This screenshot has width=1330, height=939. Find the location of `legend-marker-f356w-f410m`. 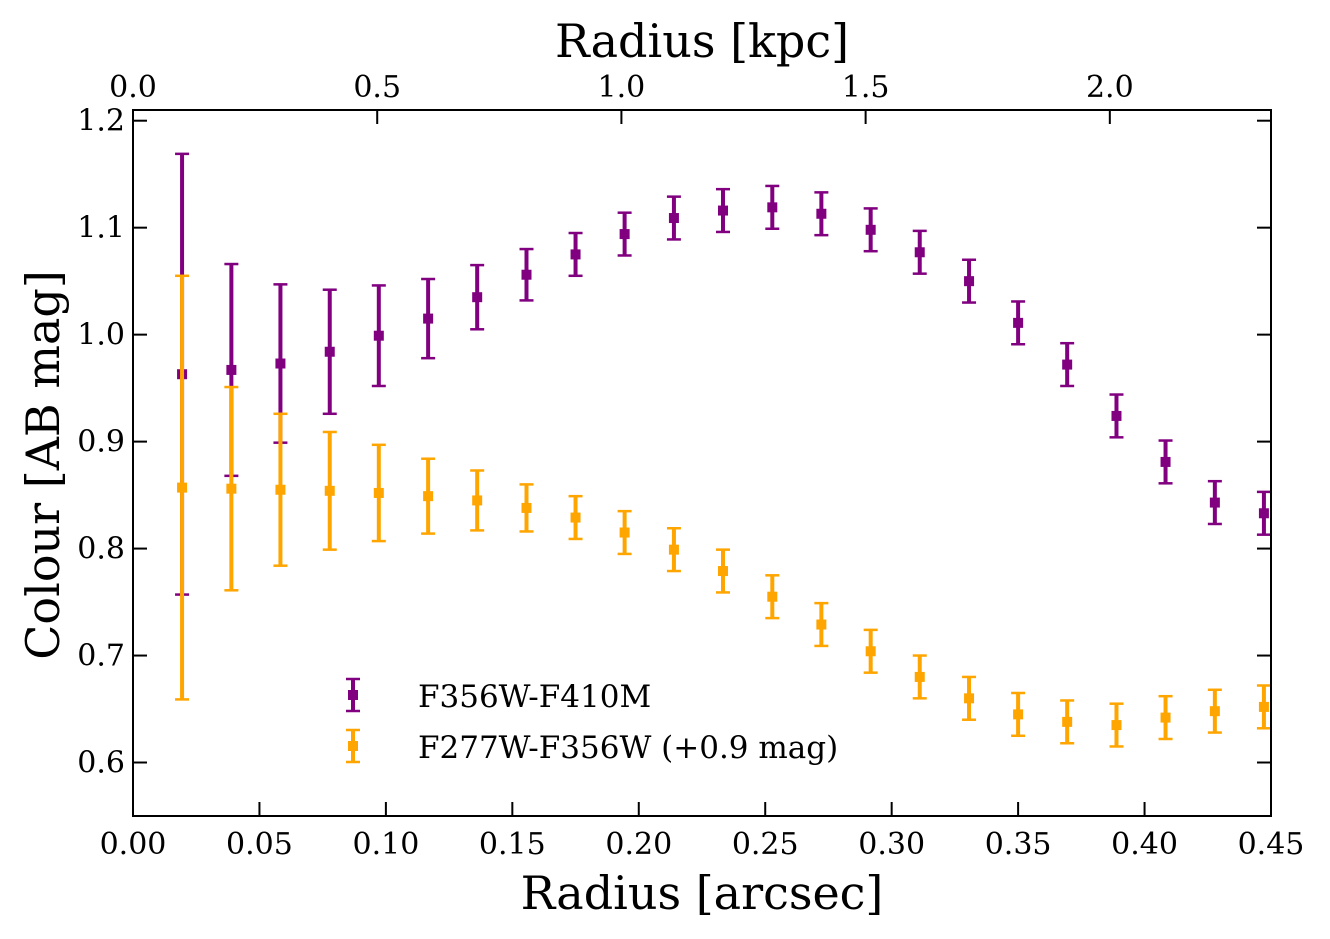

legend-marker-f356w-f410m is located at coordinates (353, 695).